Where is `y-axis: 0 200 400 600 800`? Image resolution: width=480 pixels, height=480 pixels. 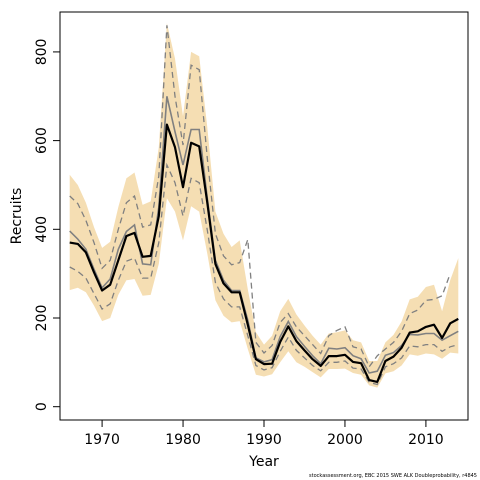 y-axis: 0 200 400 600 800 is located at coordinates (47, 225).